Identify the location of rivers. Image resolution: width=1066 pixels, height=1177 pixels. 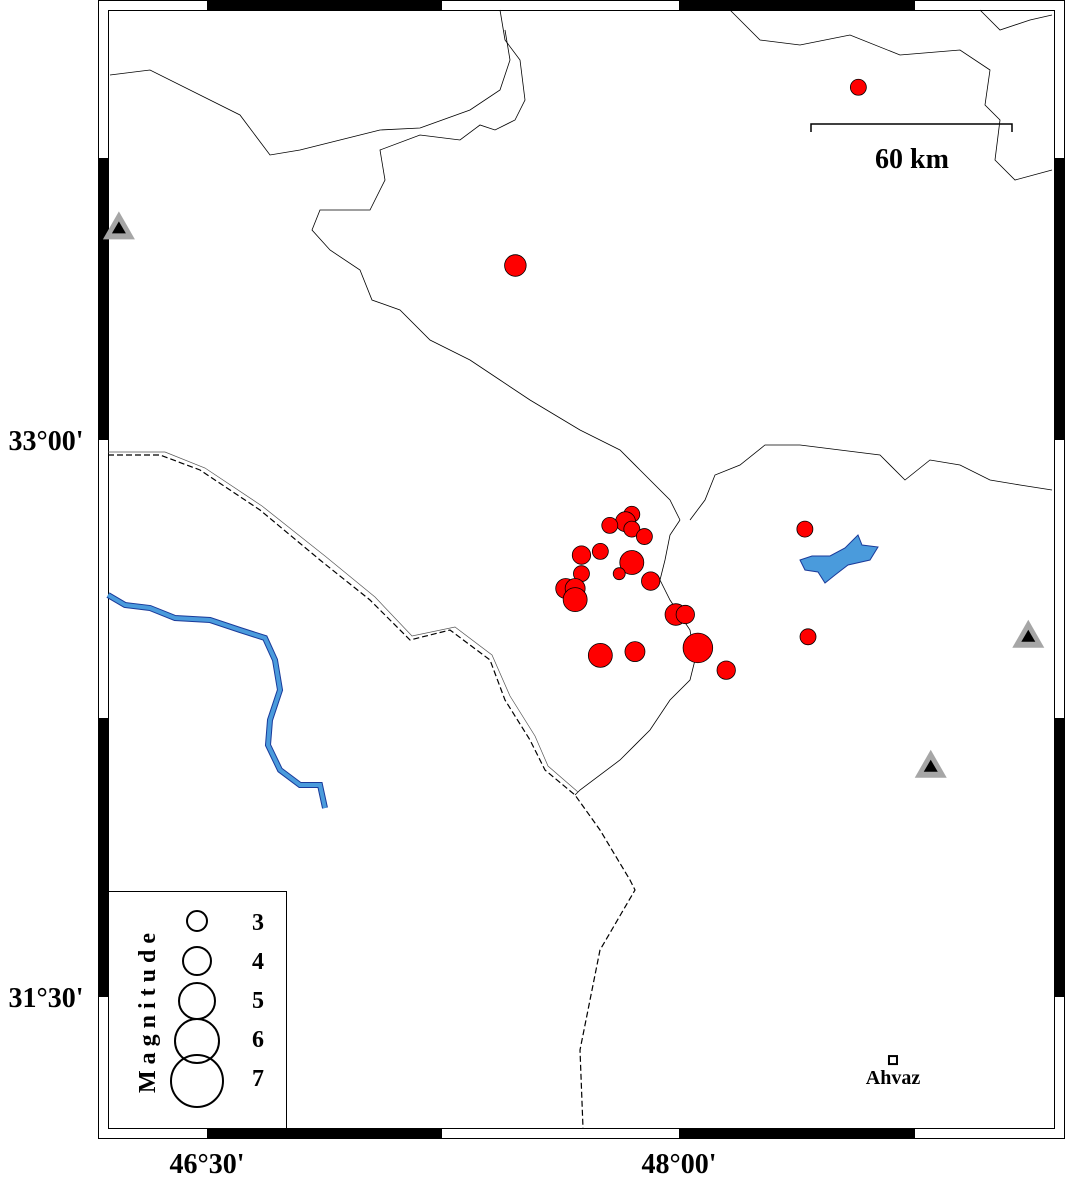
(217, 700).